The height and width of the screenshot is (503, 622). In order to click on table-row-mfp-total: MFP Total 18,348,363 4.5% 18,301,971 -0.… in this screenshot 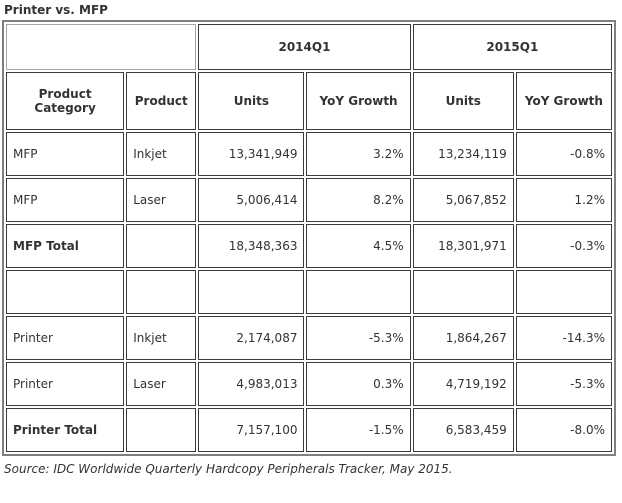, I will do `click(309, 246)`.